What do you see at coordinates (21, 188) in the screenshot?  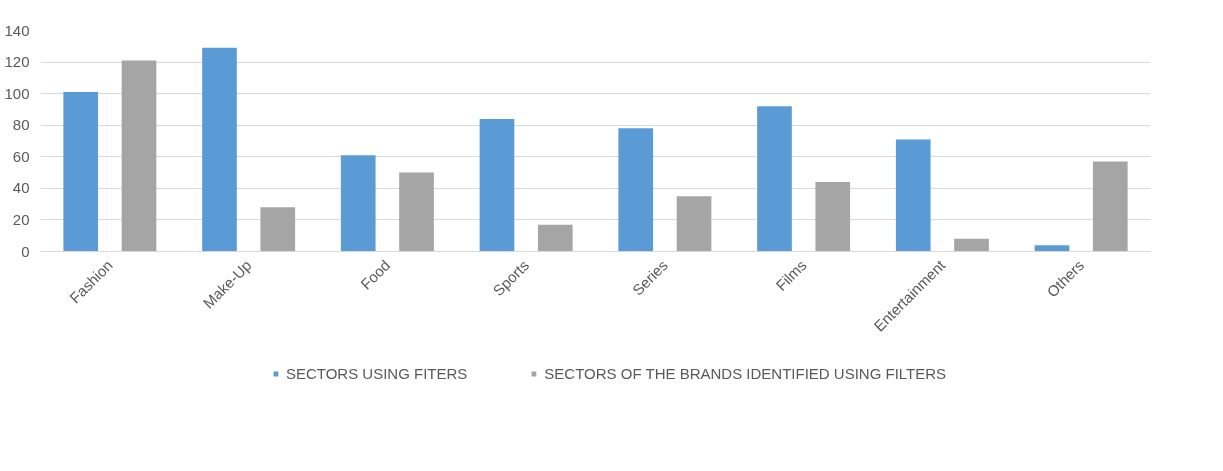 I see `y-tick-label: 40` at bounding box center [21, 188].